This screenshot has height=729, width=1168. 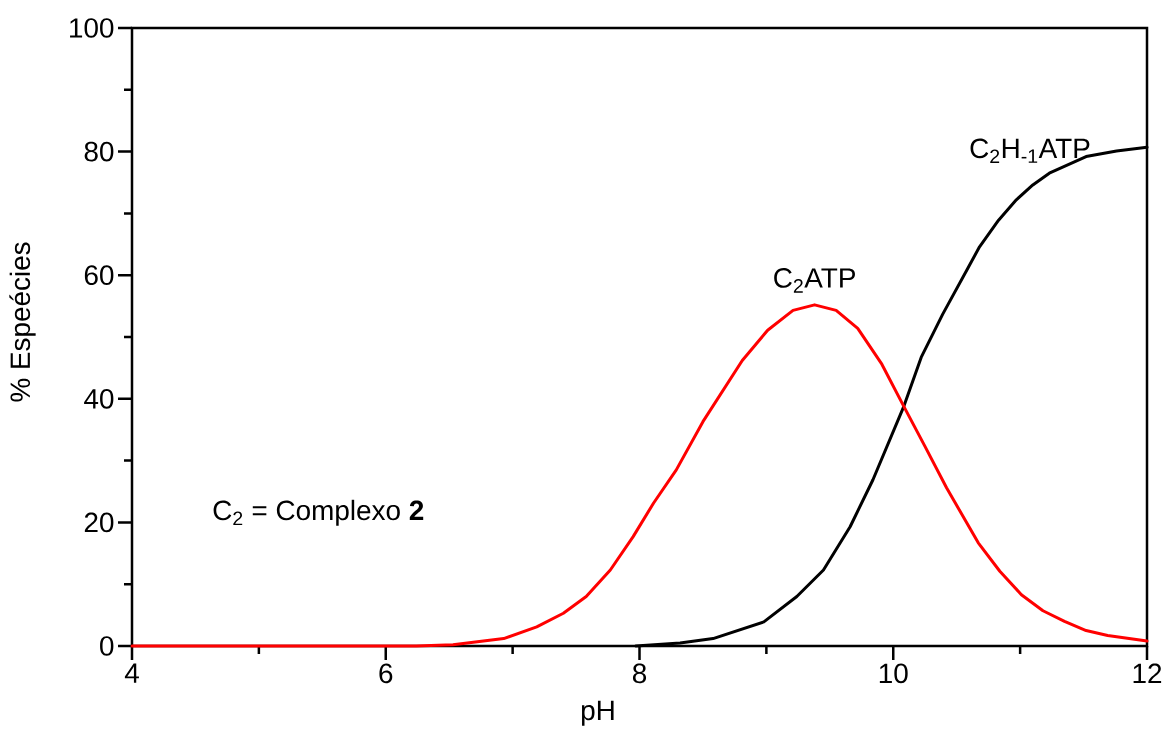 I want to click on y-tick-label: 40, so click(x=99, y=398).